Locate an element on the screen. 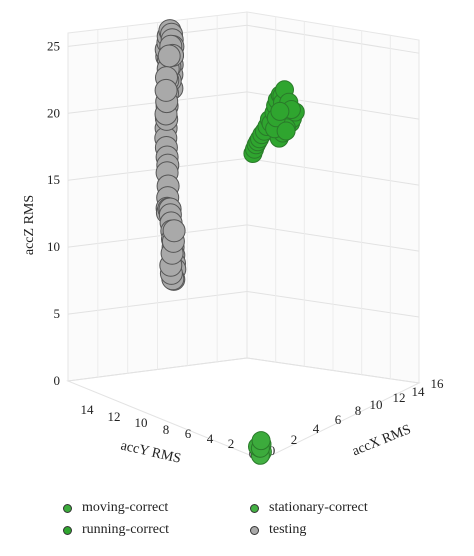 The image size is (474, 556). series-moving-correct is located at coordinates (260, 444).